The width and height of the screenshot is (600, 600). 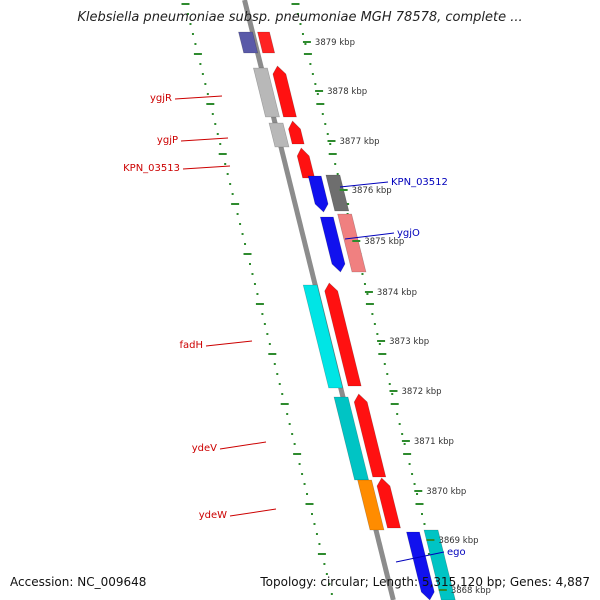 What do you see at coordinates (253, 512) in the screenshot?
I see `leader-line-ydeW` at bounding box center [253, 512].